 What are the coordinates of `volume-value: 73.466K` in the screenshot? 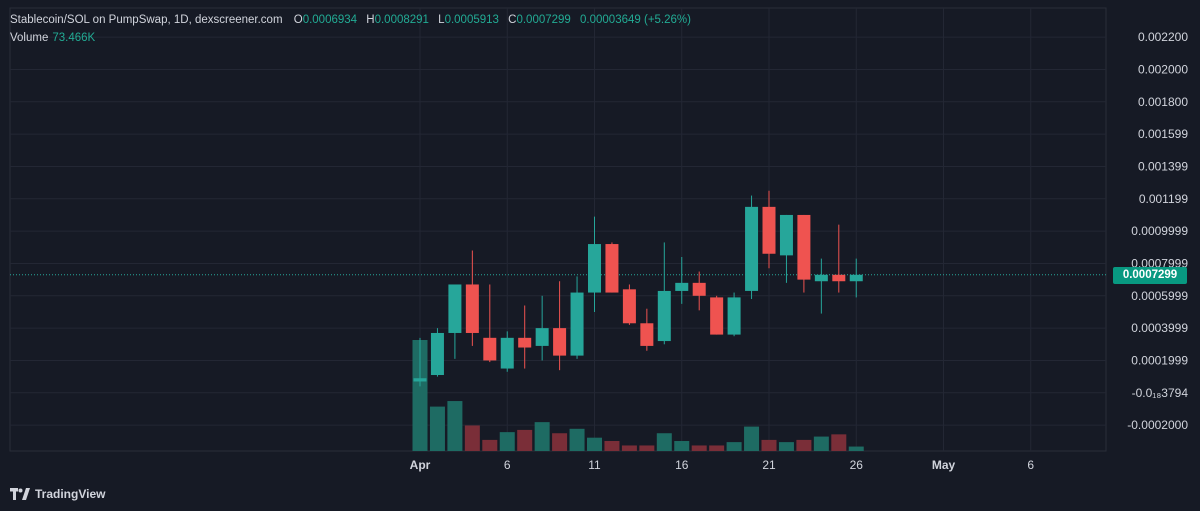 It's located at (74, 38).